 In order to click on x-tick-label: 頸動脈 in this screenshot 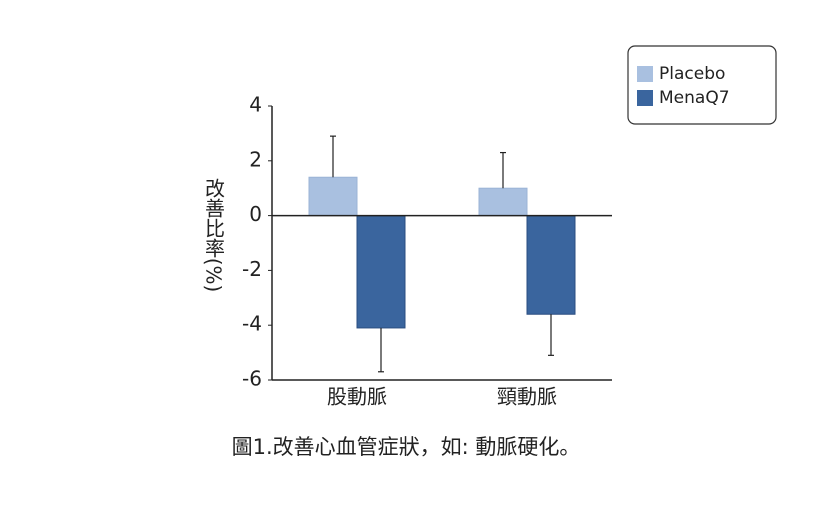, I will do `click(527, 397)`.